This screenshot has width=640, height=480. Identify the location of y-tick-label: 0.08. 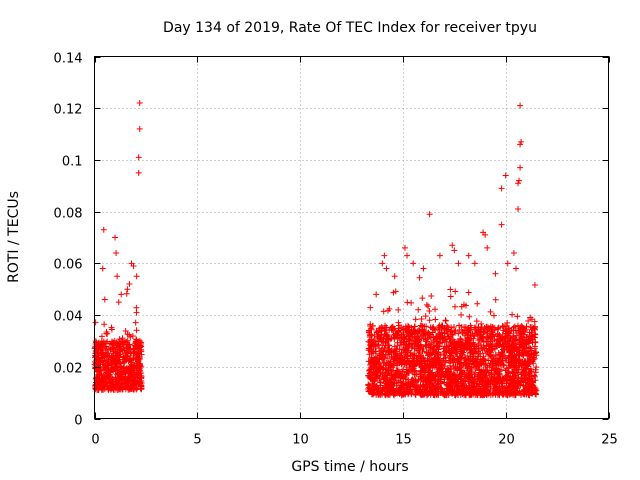
(68, 214).